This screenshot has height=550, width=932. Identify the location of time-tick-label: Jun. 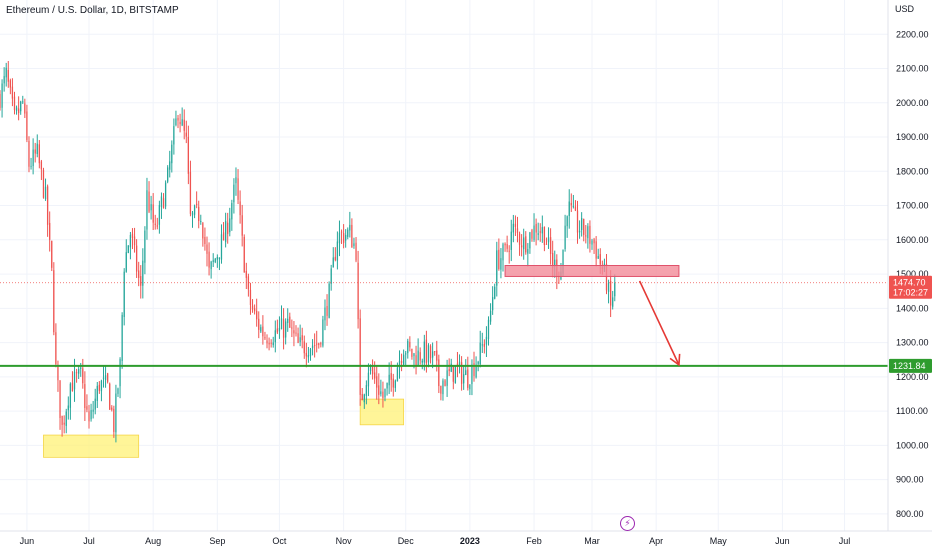
(782, 541).